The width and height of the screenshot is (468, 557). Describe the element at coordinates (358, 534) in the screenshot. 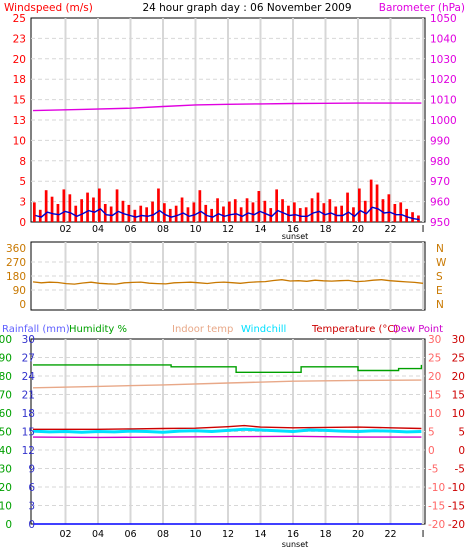

I see `x-tick-label: 20` at that location.